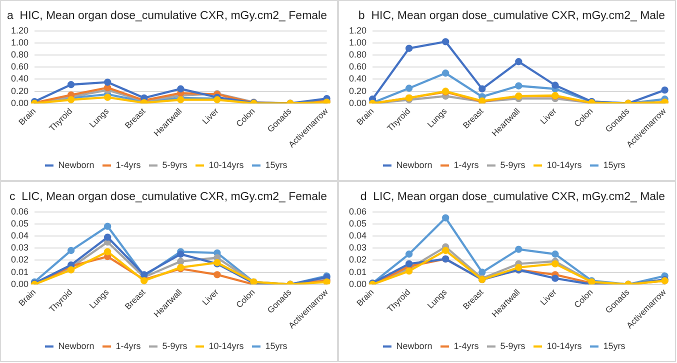  Describe the element at coordinates (512, 197) in the screenshot. I see `chart-title: d LIC, Mean organ dose_cumulative CXR, mGy.cm2_ Male` at that location.